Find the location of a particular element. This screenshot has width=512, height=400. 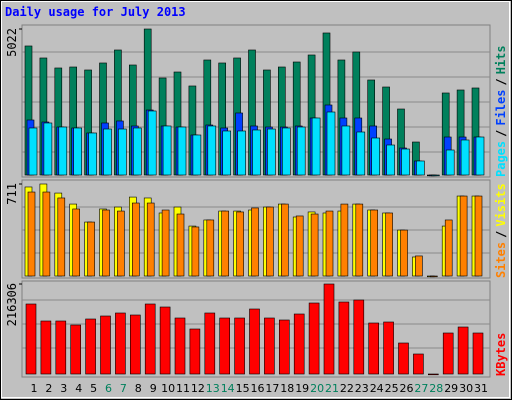

x-tick-label: 9 is located at coordinates (153, 388).